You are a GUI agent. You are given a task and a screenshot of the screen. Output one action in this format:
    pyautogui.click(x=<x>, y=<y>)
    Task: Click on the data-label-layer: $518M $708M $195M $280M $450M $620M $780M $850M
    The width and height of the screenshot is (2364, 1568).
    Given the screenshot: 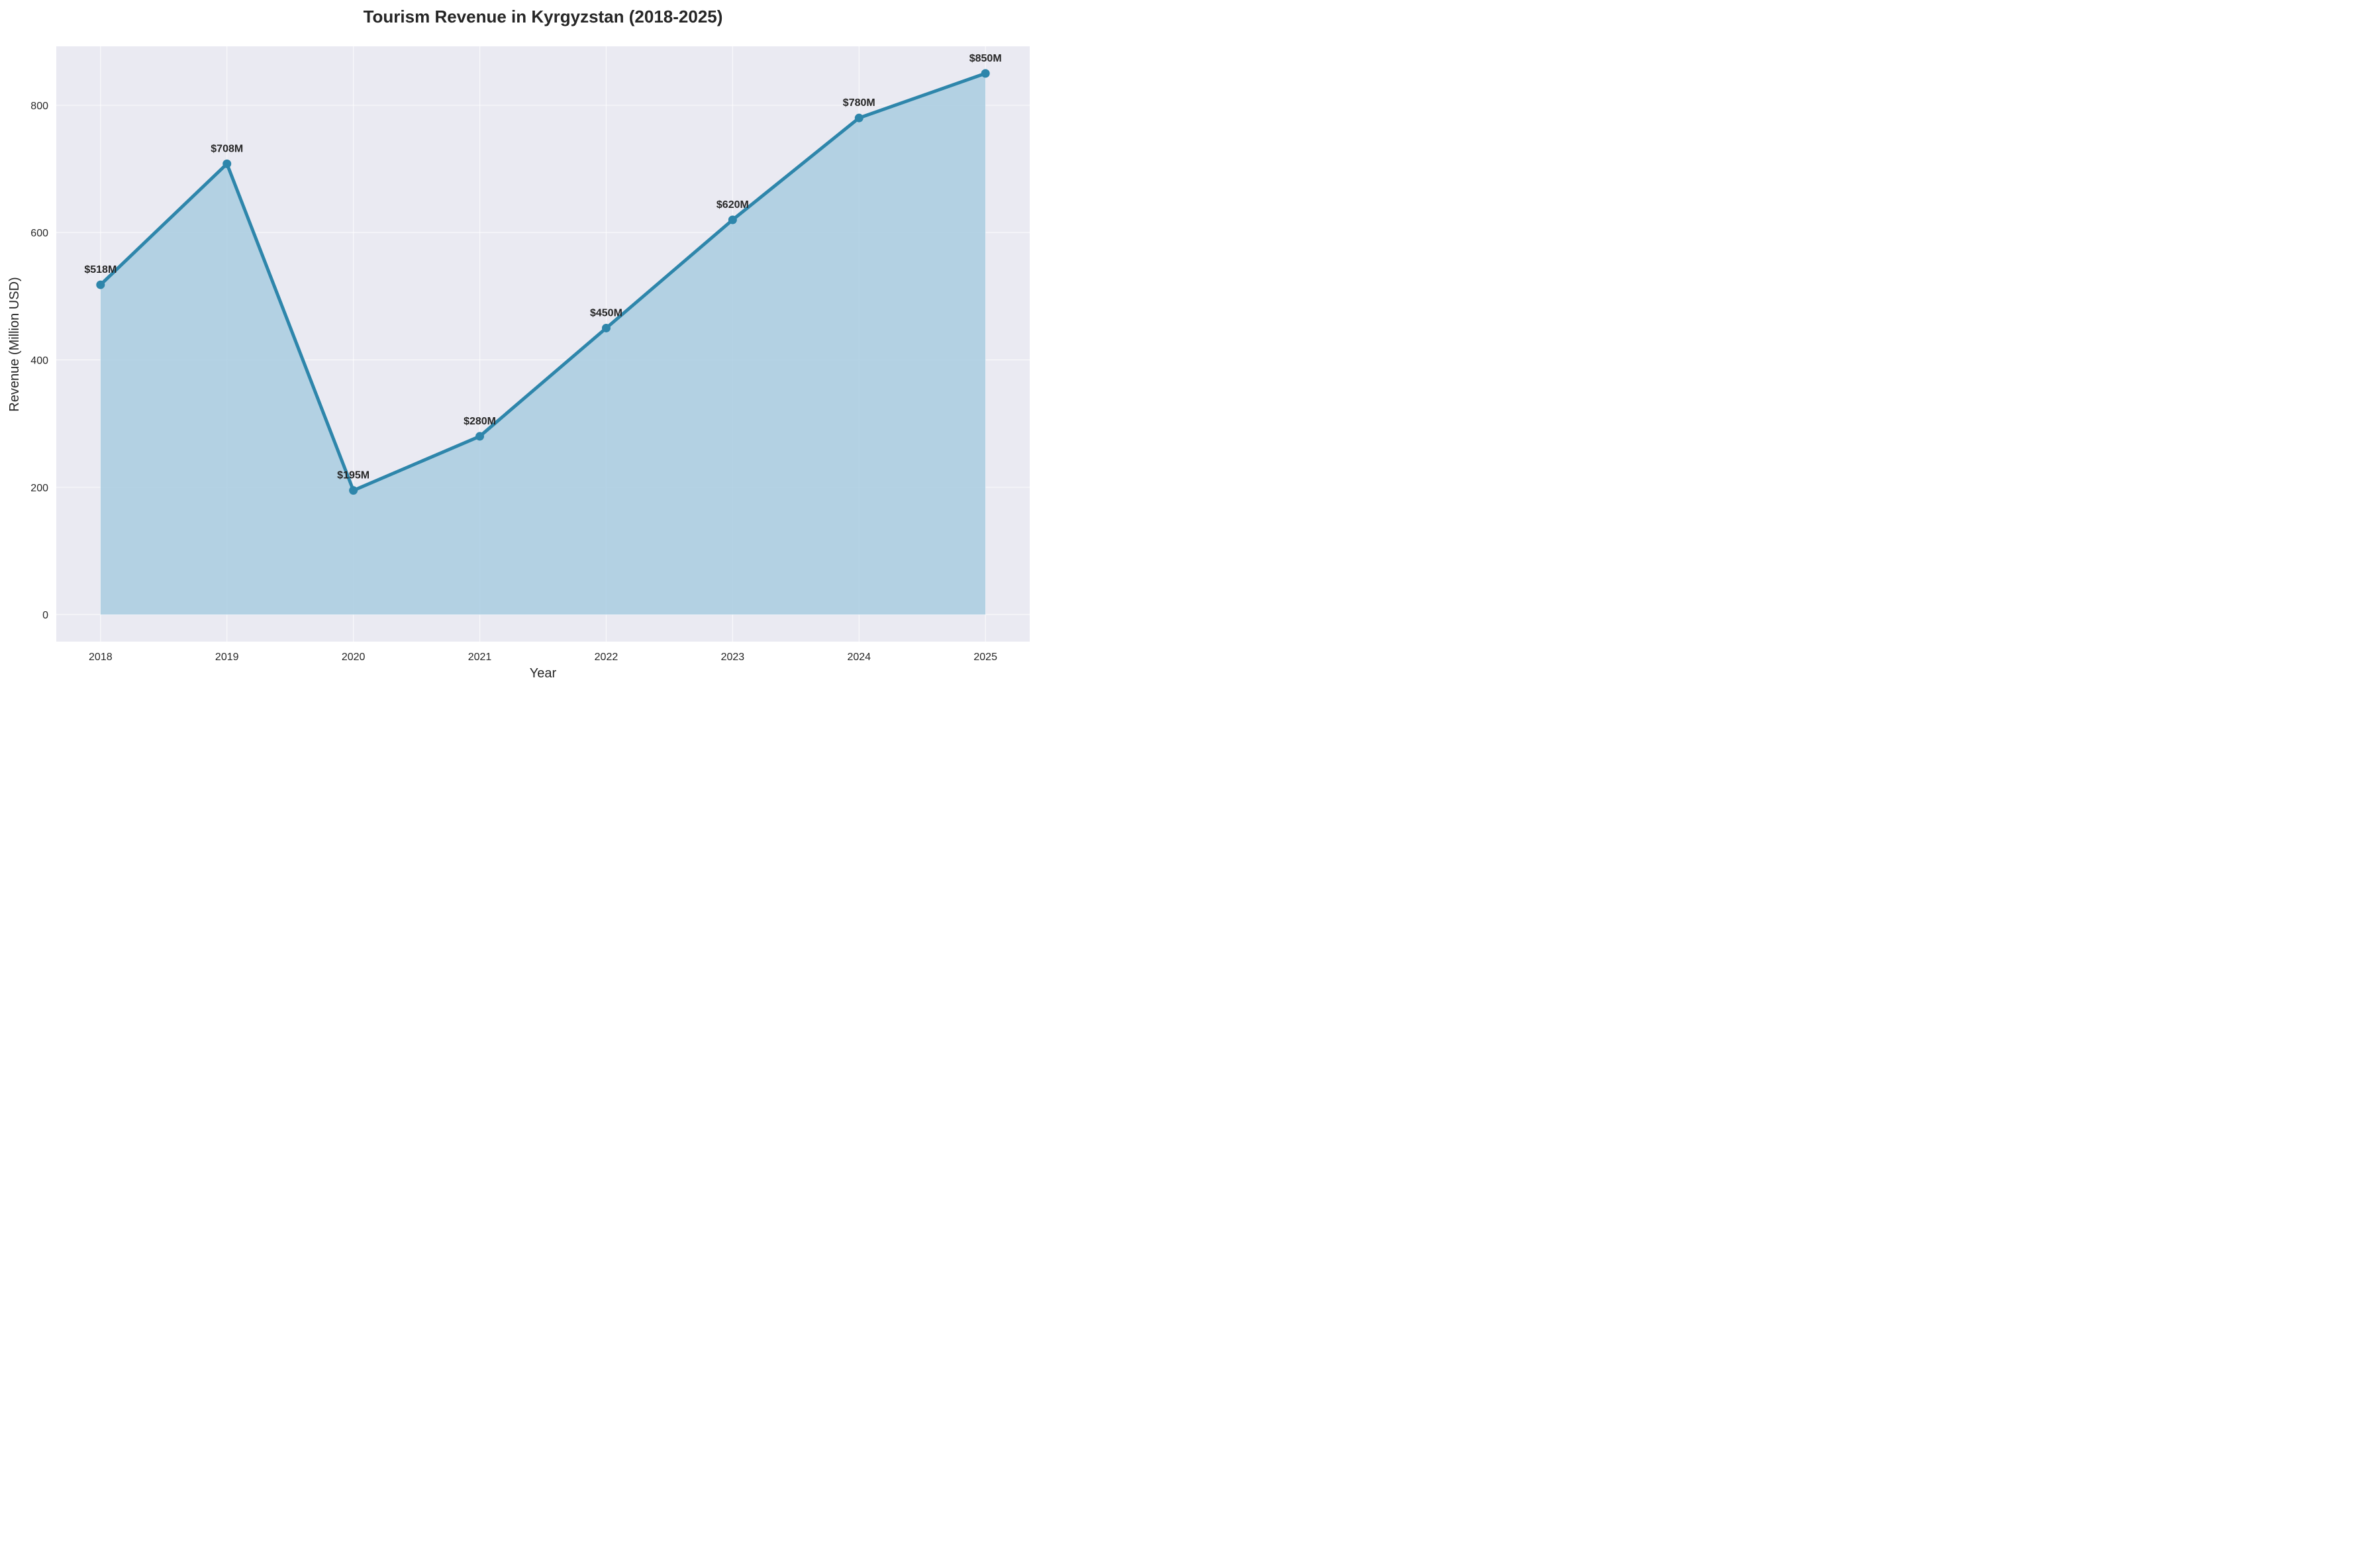 What is the action you would take?
    pyautogui.click(x=542, y=267)
    